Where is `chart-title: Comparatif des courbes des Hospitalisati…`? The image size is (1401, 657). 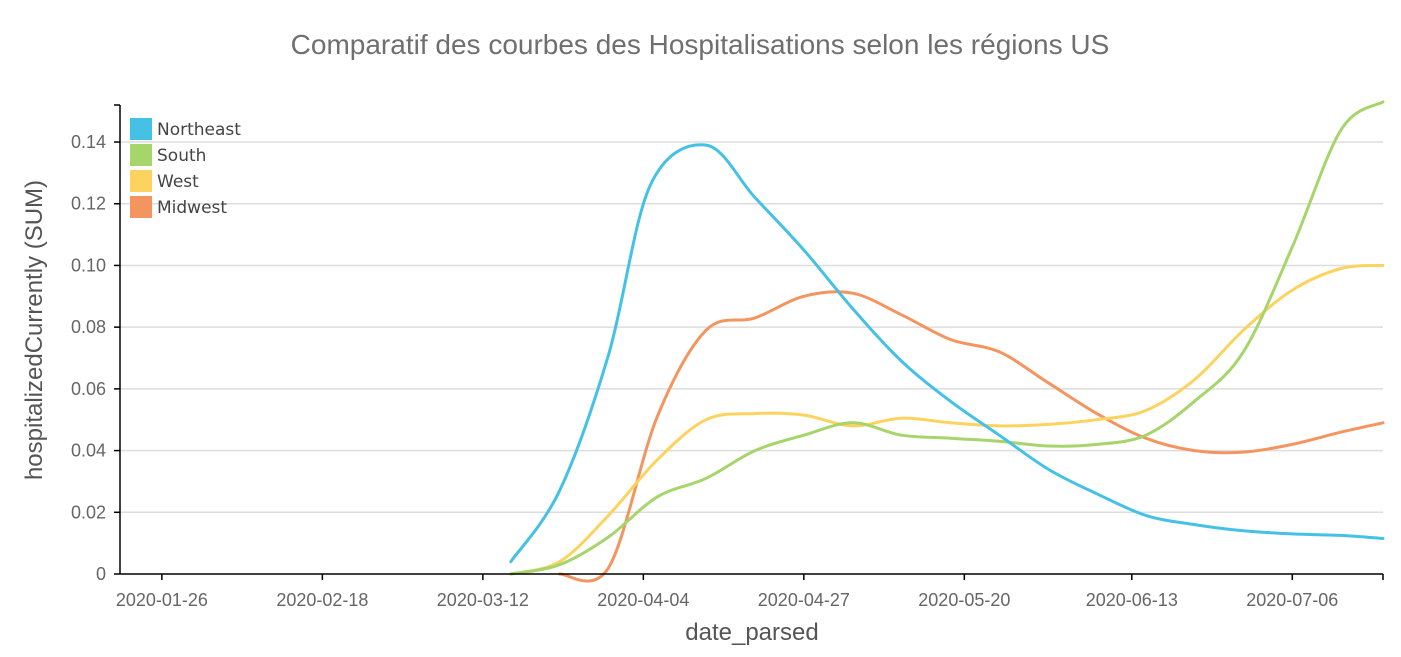 chart-title: Comparatif des courbes des Hospitalisati… is located at coordinates (700, 44).